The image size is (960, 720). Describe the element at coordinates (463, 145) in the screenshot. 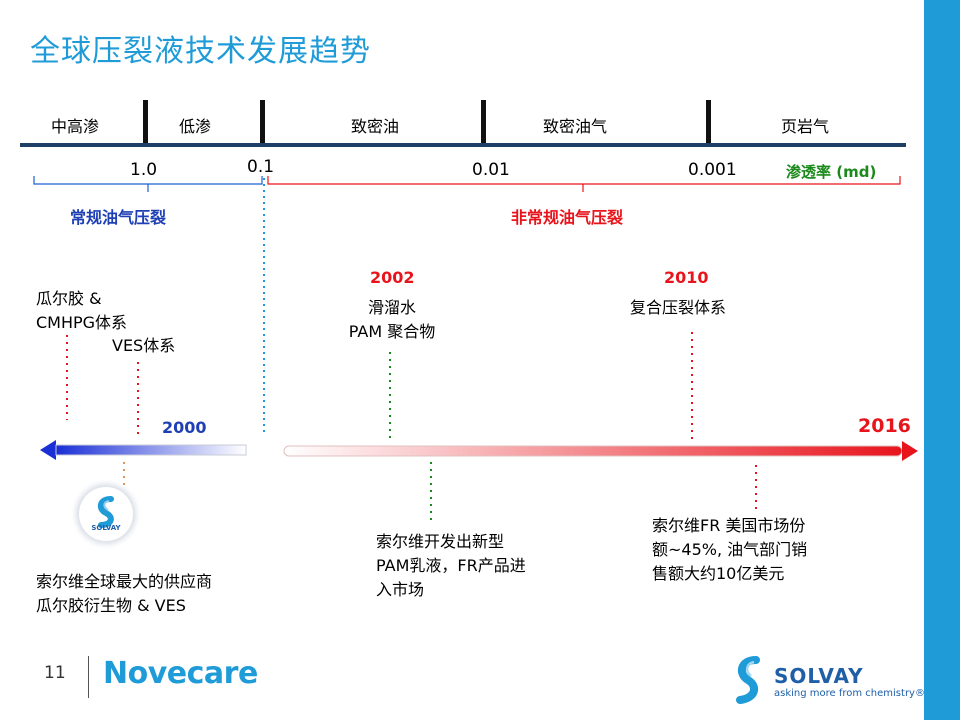

I see `permeability-axis` at that location.